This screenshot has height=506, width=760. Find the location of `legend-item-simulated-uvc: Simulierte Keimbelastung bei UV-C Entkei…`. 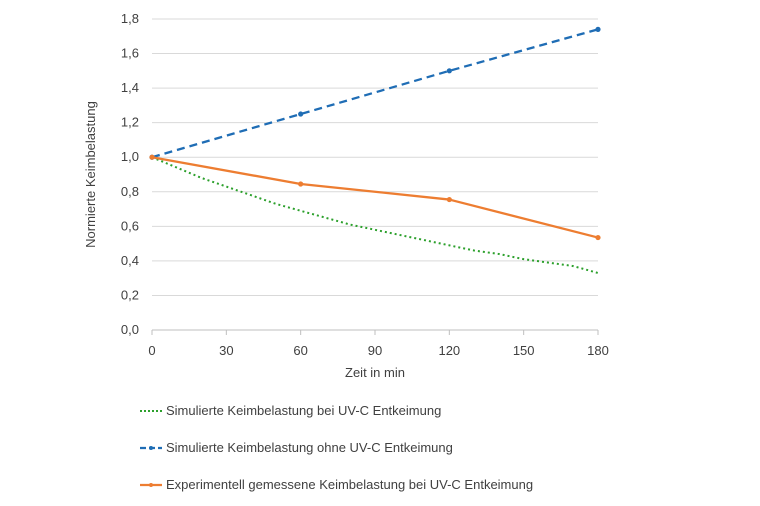

legend-item-simulated-uvc: Simulierte Keimbelastung bei UV-C Entkei… is located at coordinates (335, 410).